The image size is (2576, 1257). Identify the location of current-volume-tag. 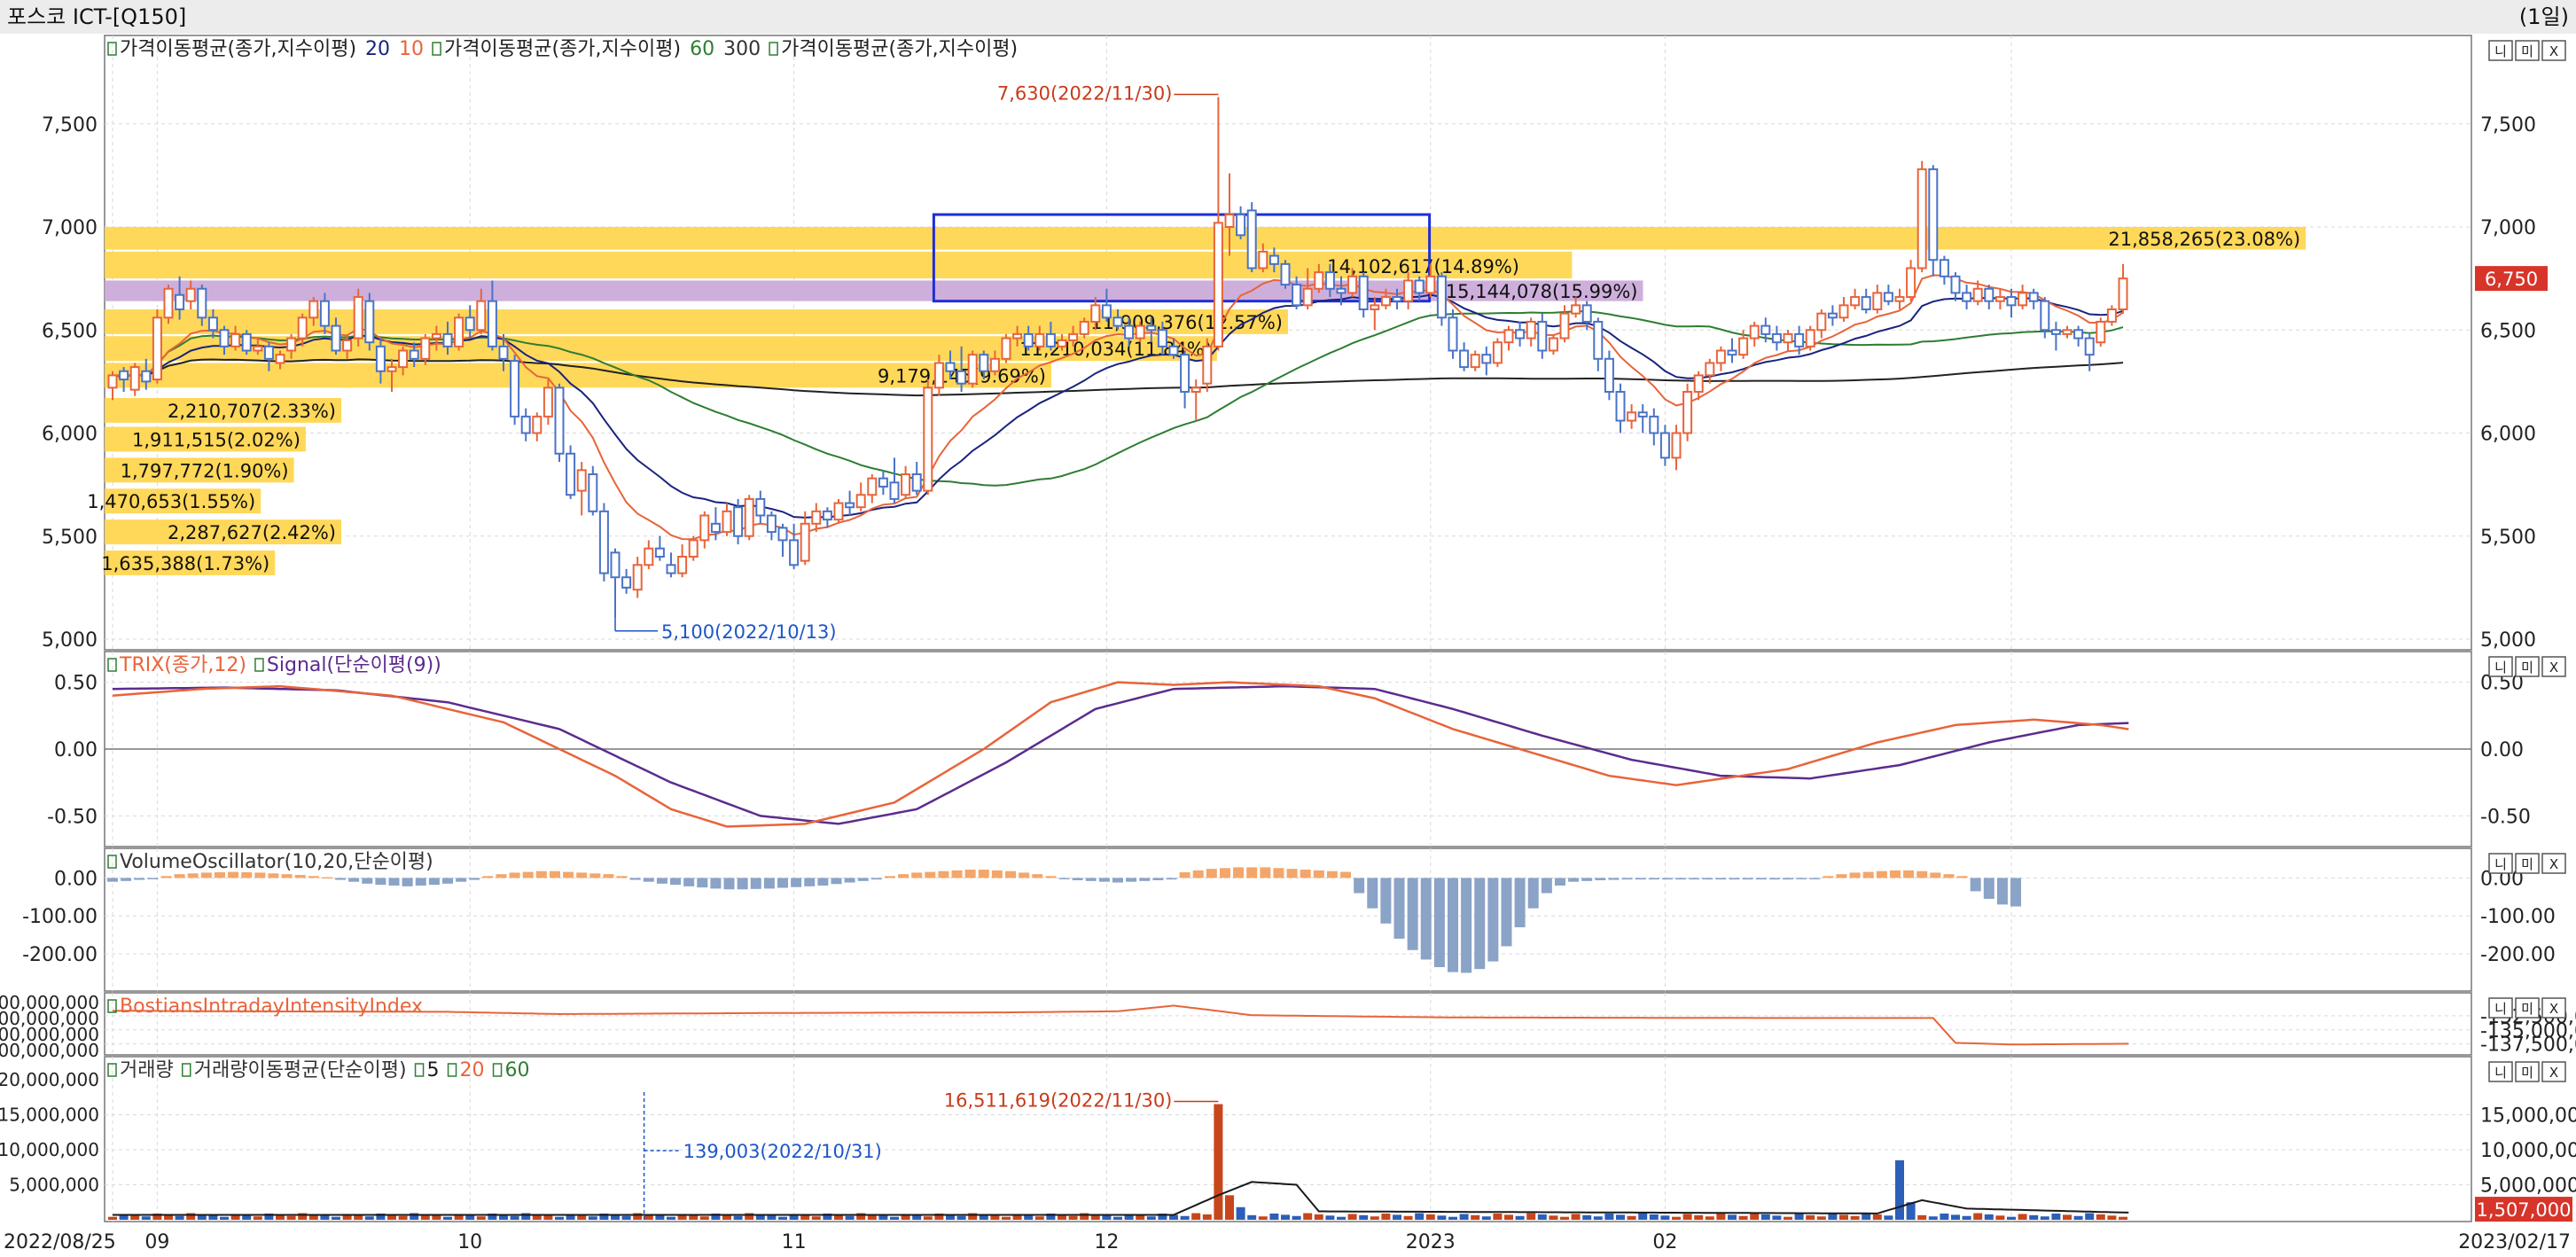
(2523, 1209).